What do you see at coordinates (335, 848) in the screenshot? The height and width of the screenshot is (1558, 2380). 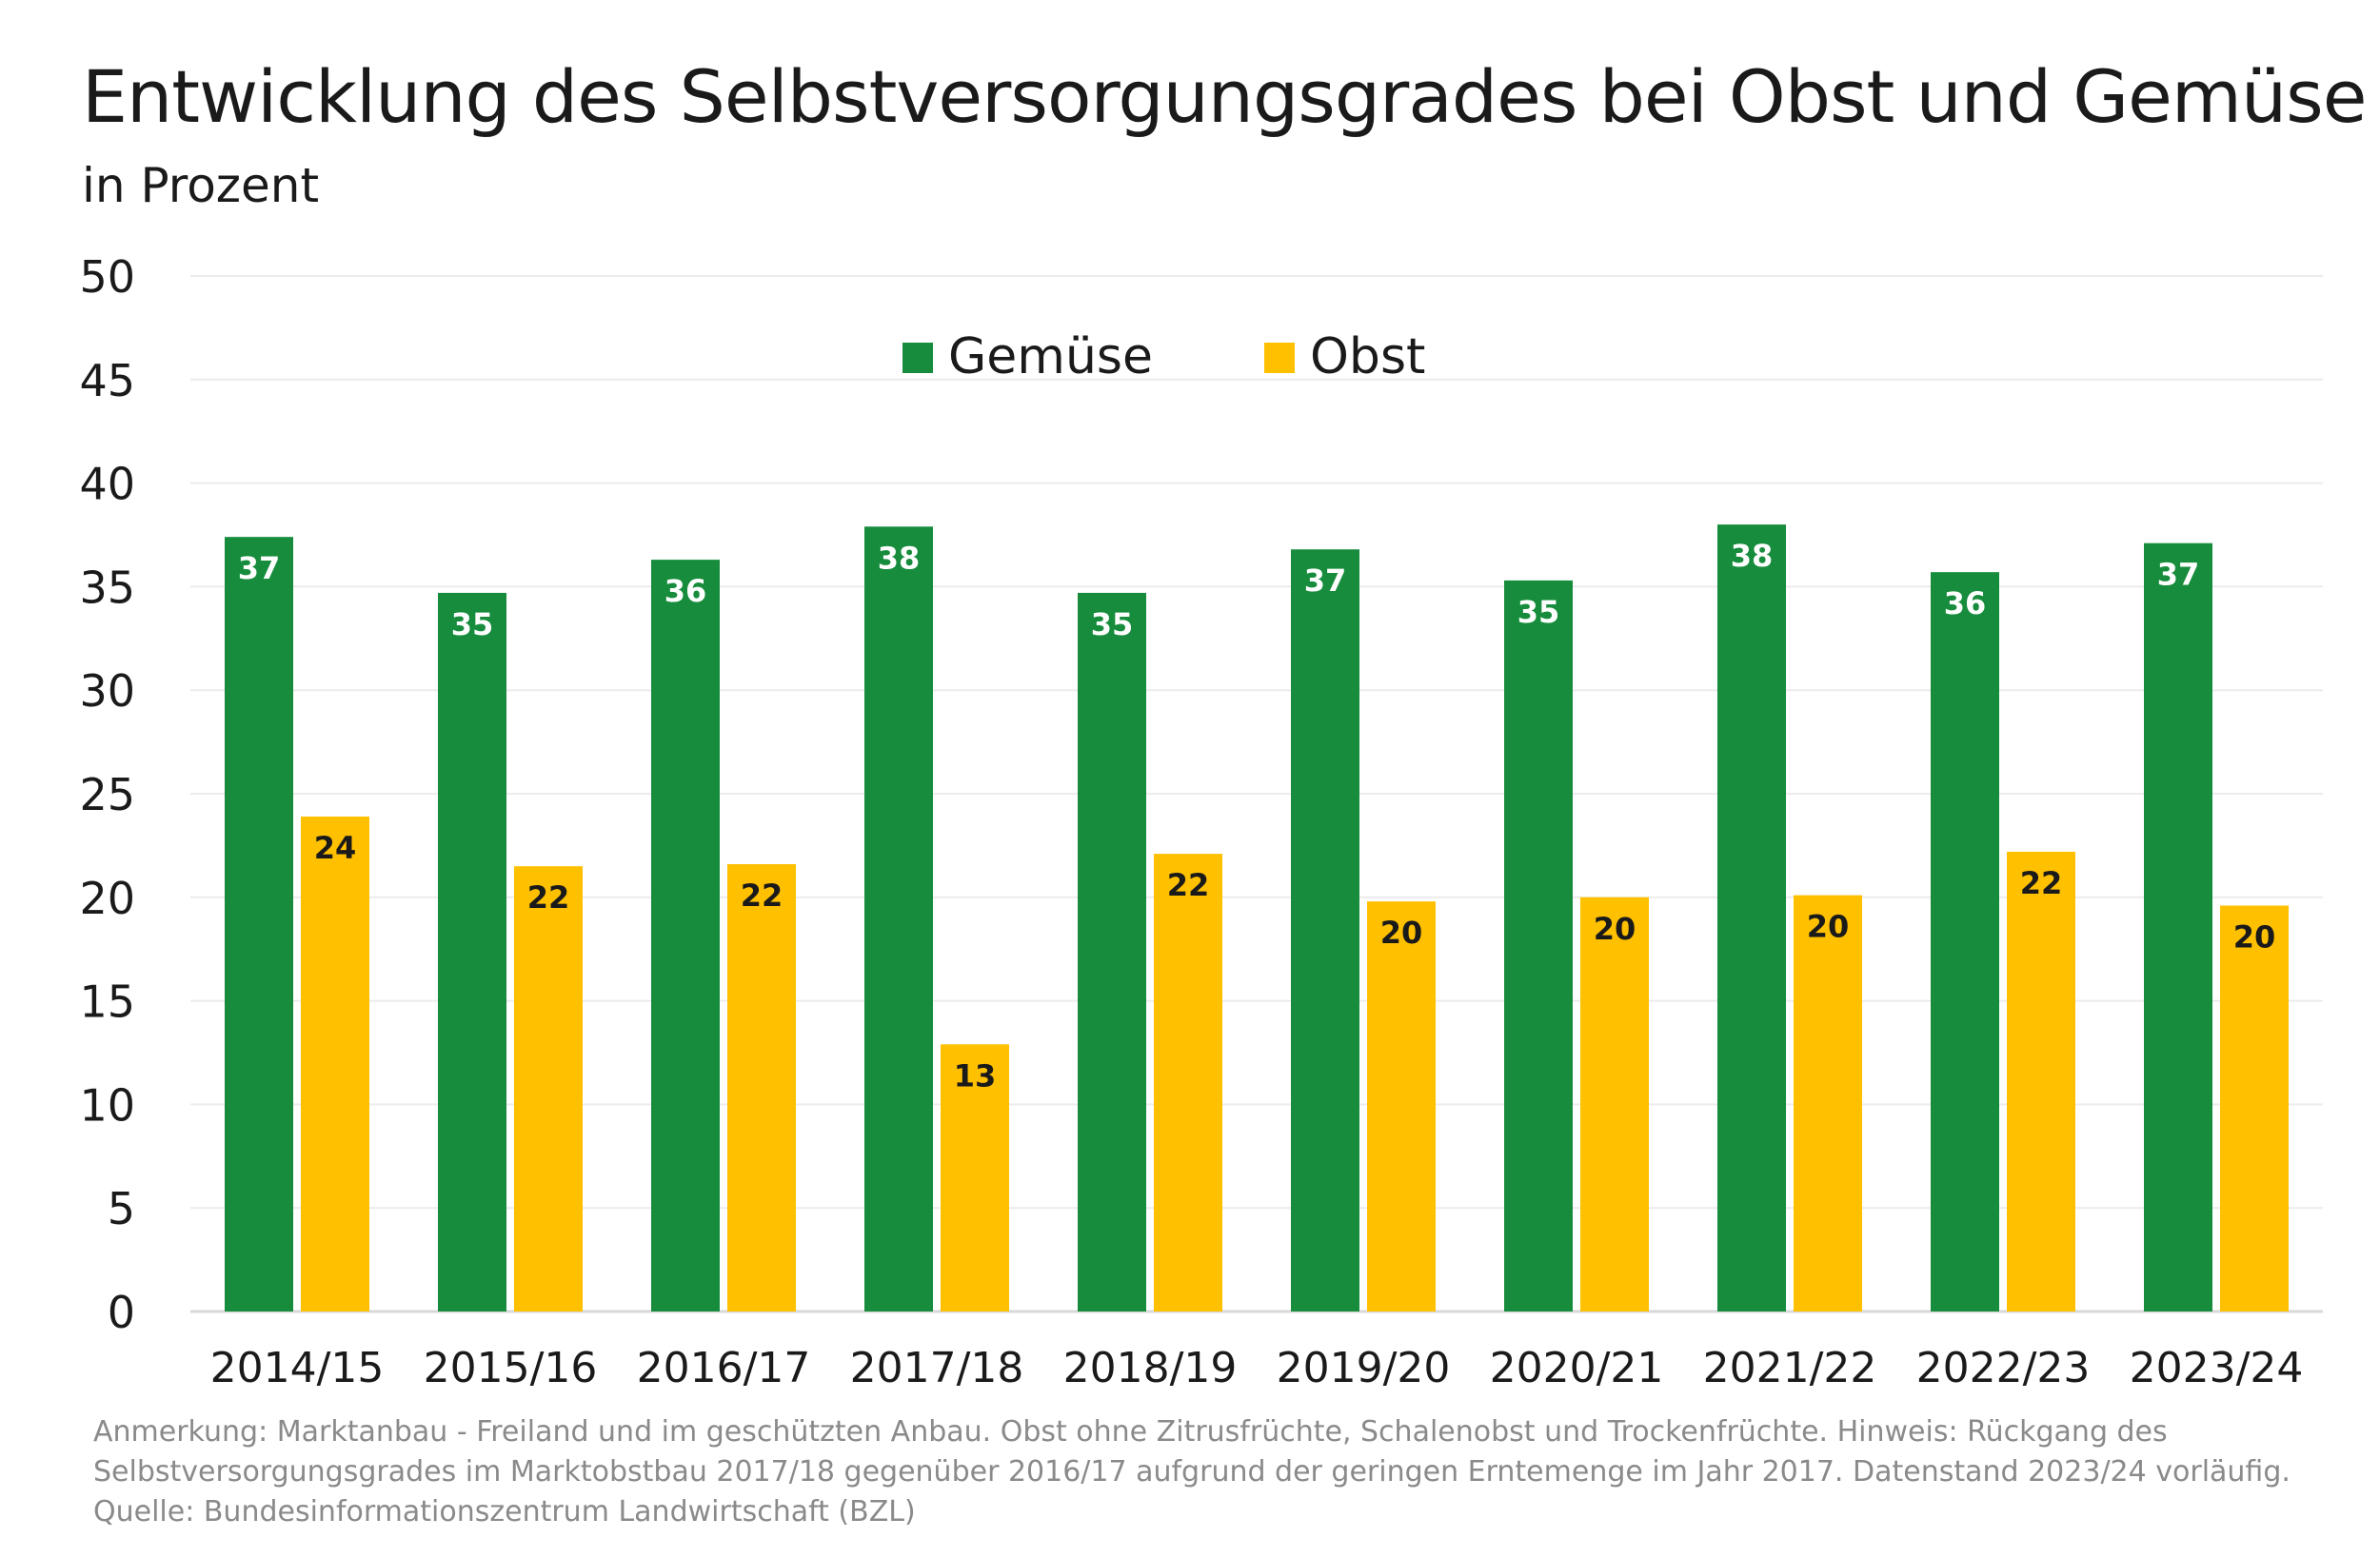 I see `data-label: 24` at bounding box center [335, 848].